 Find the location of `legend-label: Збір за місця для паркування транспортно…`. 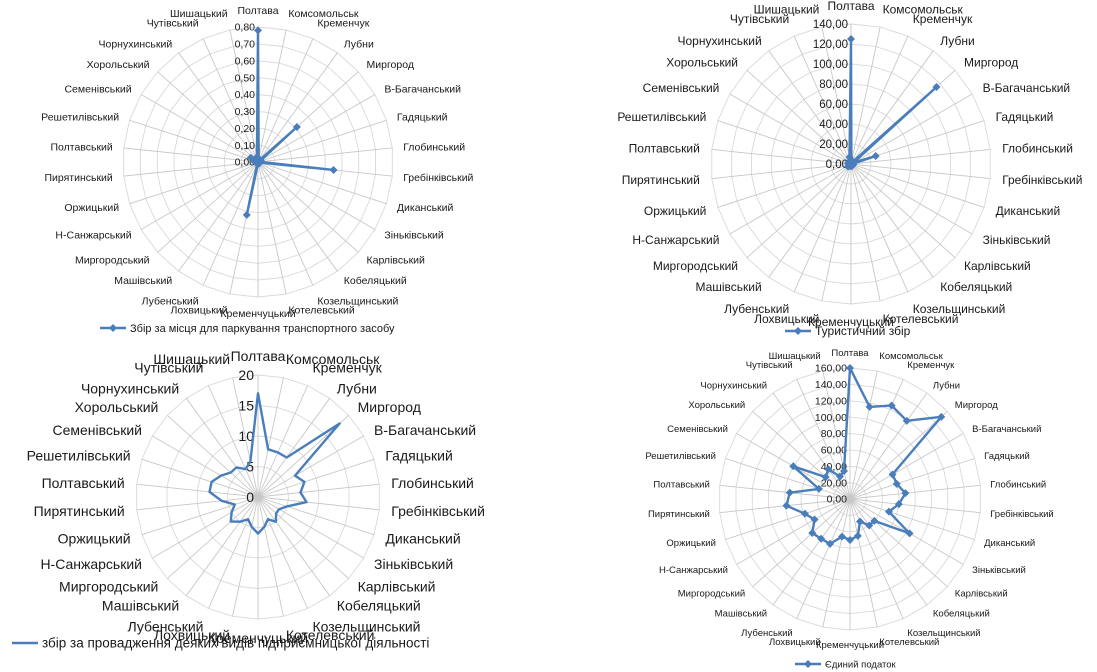

legend-label: Збір за місця для паркування транспортно… is located at coordinates (262, 329).